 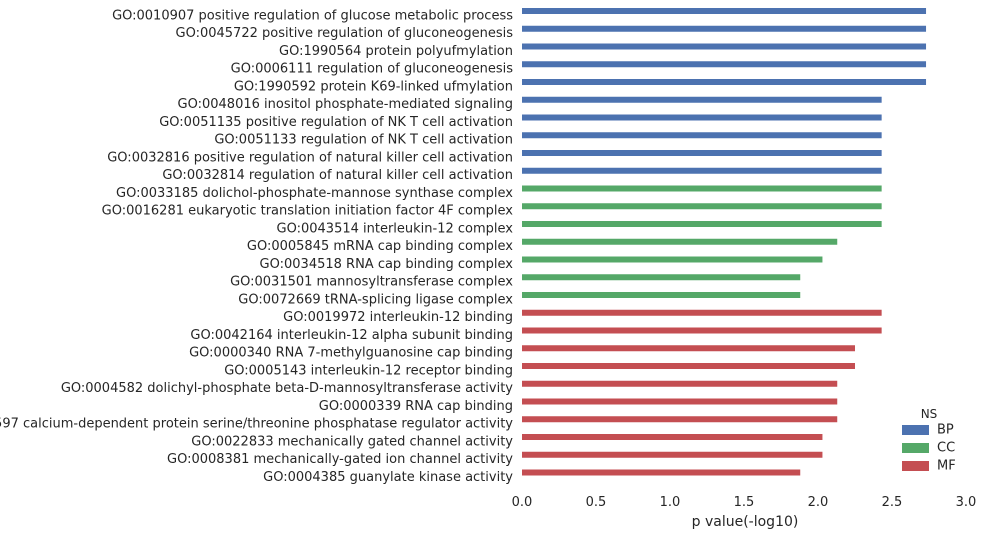 I want to click on legend-label: CC, so click(x=946, y=448).